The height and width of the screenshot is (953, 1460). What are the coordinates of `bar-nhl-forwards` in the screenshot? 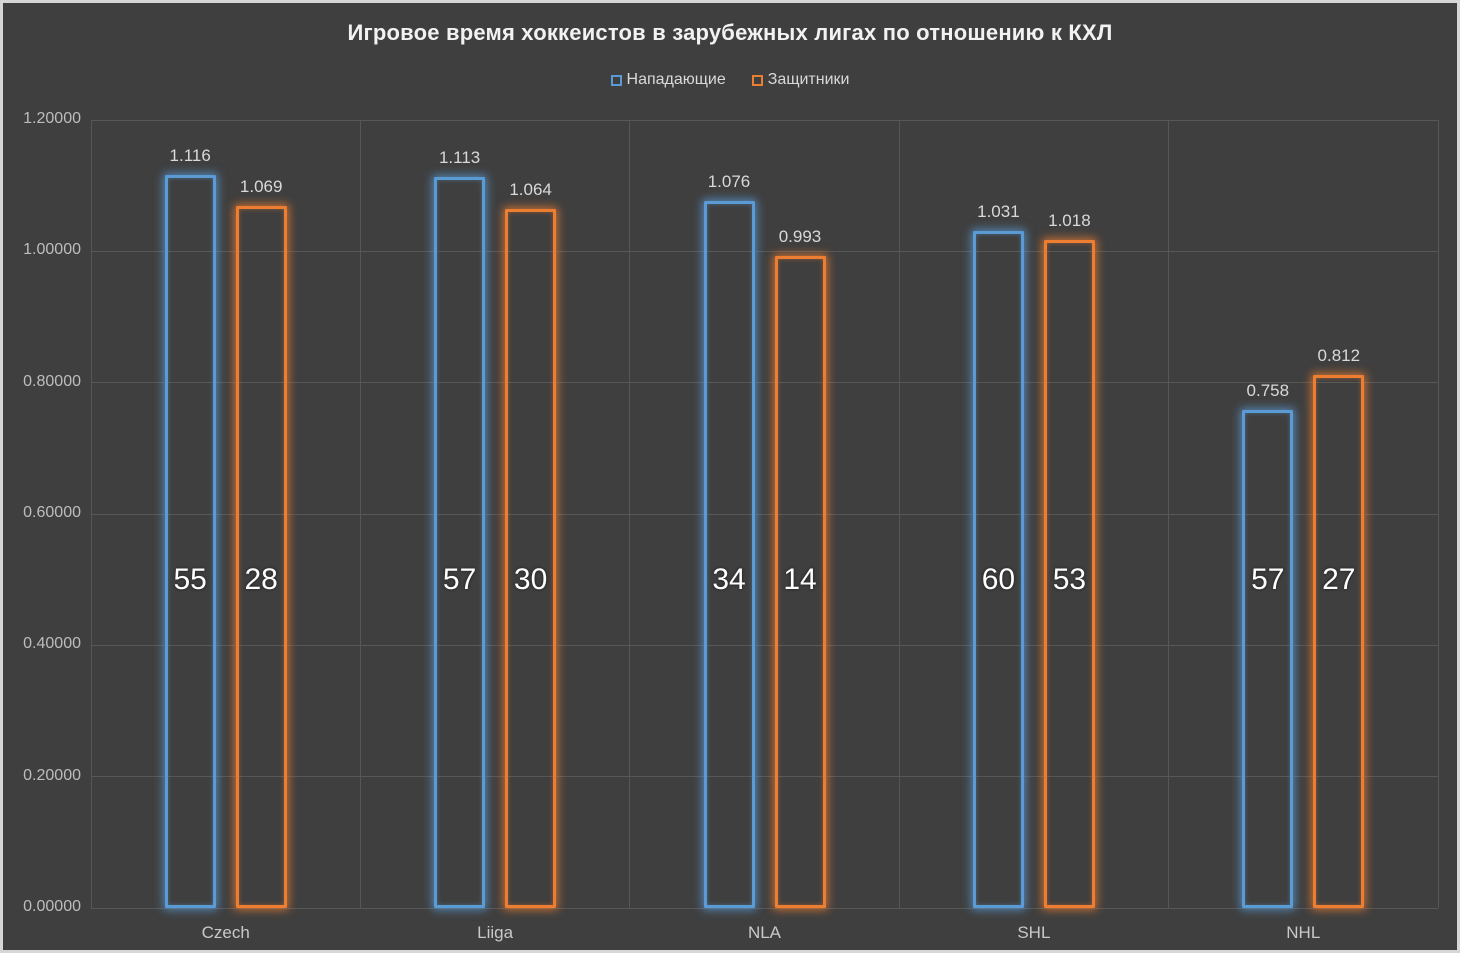 It's located at (1268, 659).